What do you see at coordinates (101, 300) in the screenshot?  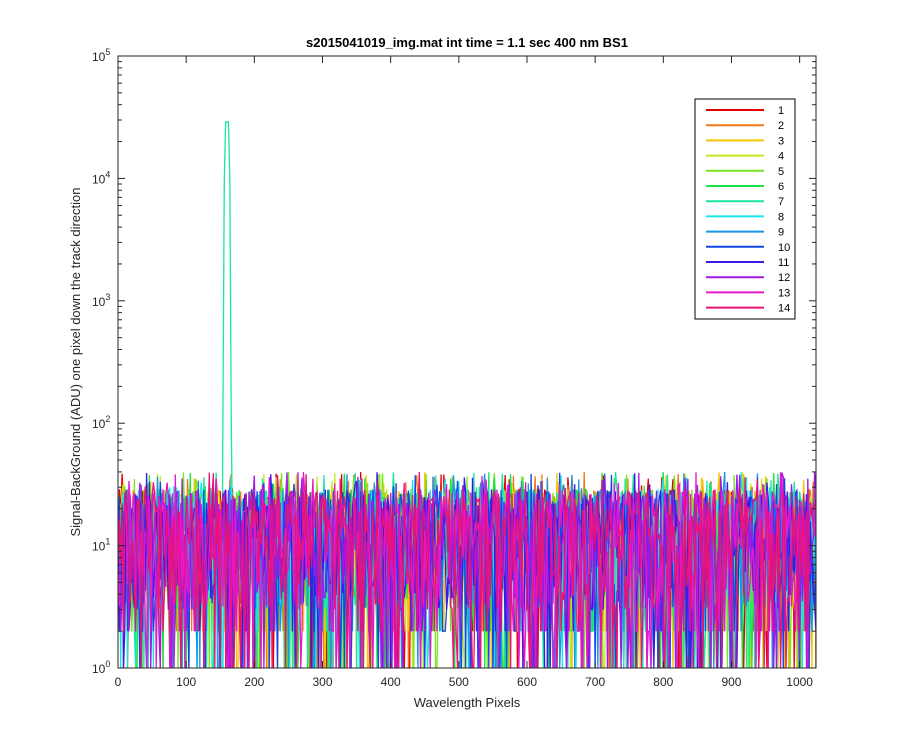 I see `y-tick-label: 10³` at bounding box center [101, 300].